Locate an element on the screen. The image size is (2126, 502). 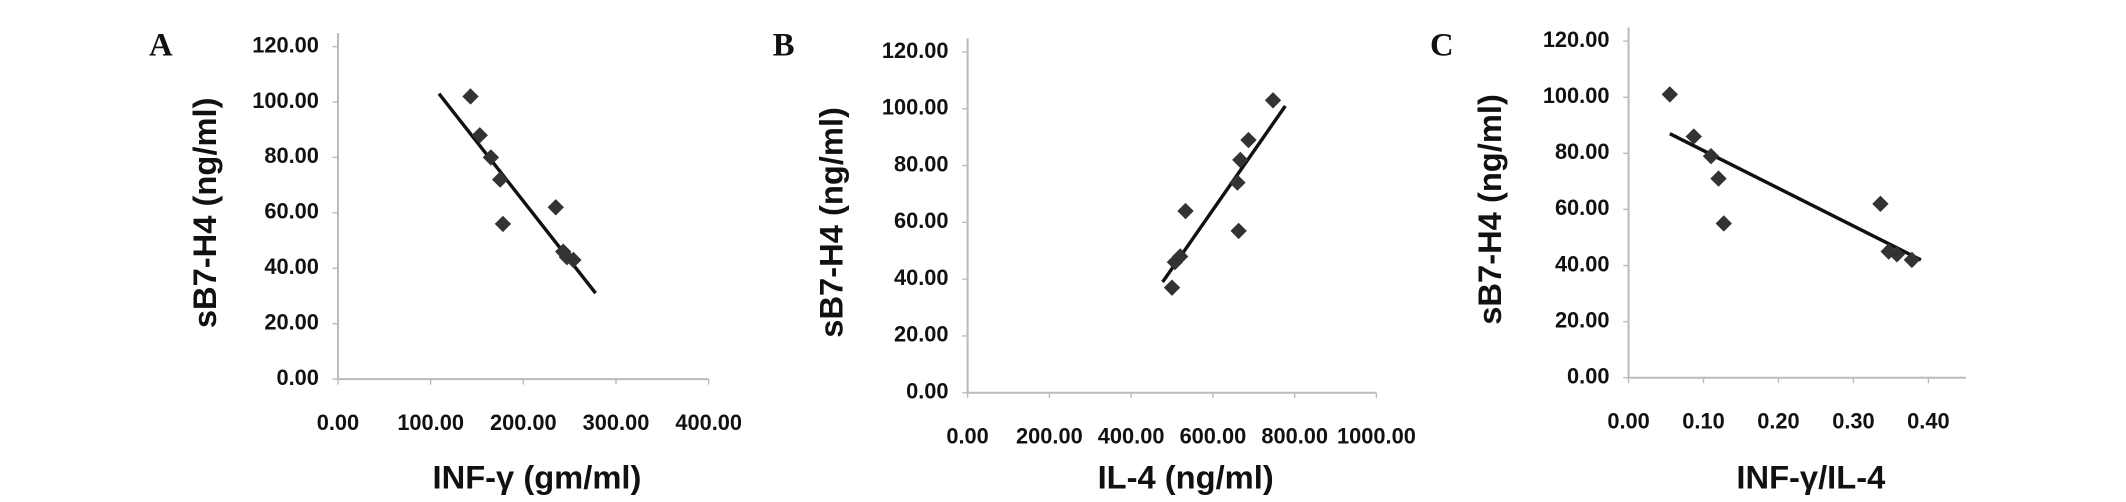
x-axis-title: INF-γ (gm/ml) is located at coordinates (537, 477).